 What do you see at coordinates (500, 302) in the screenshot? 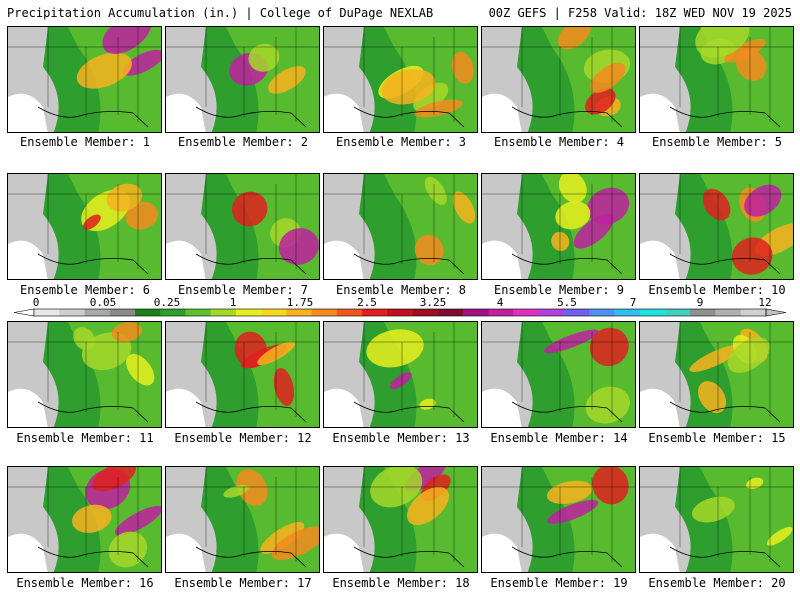
I see `colorbar-tick-label: 4` at bounding box center [500, 302].